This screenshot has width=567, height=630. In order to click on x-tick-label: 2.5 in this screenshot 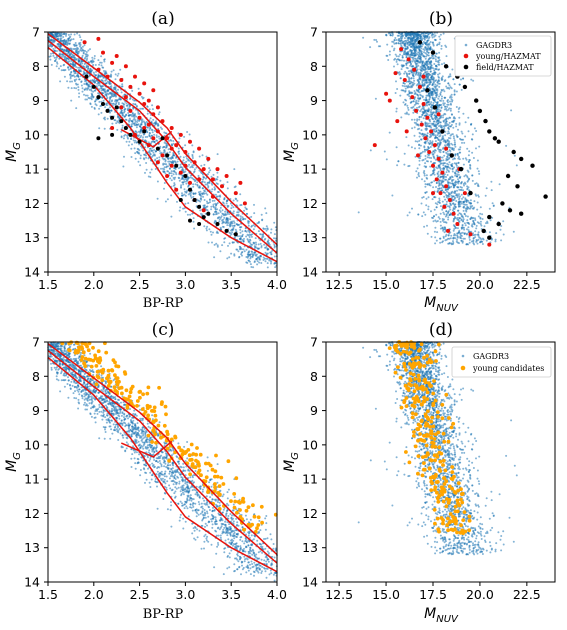, I will do `click(140, 284)`.